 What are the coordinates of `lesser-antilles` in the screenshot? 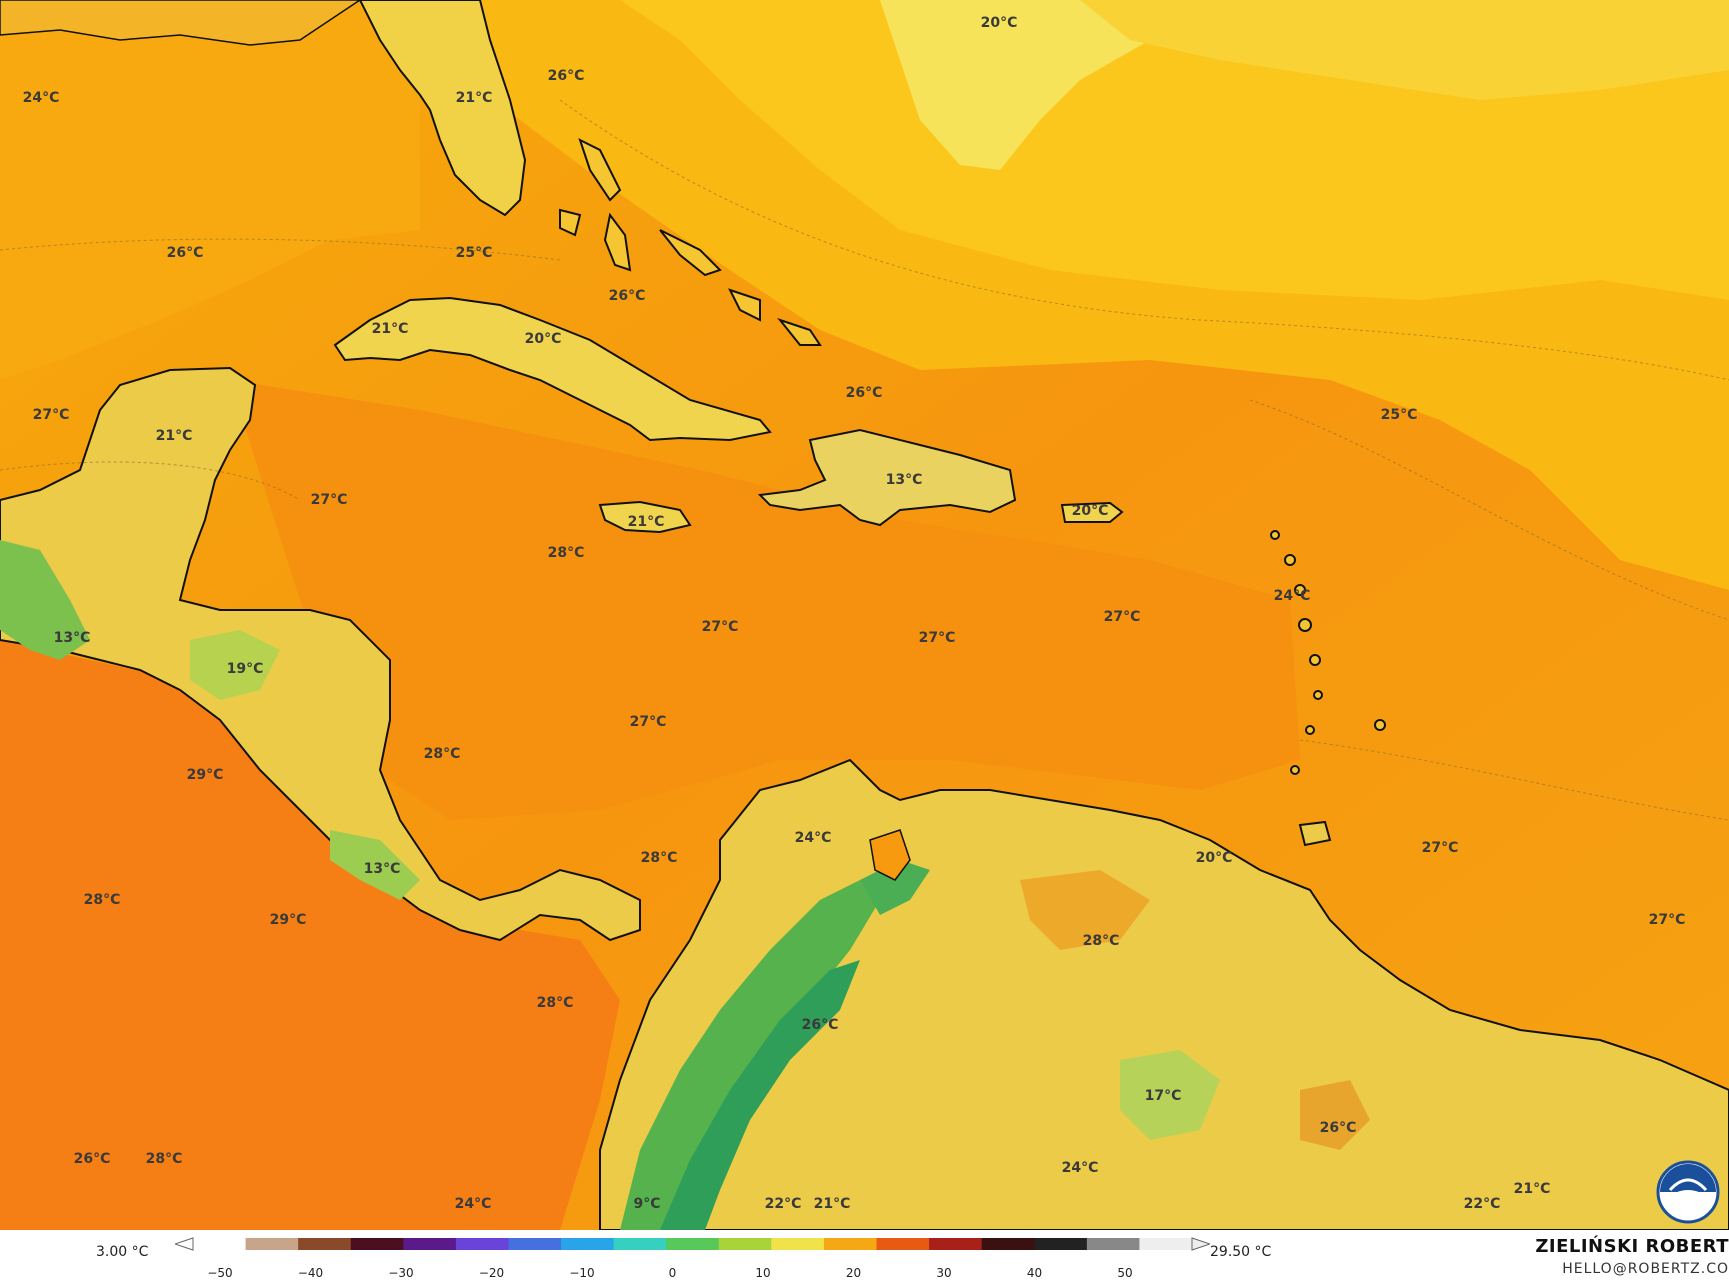 It's located at (1328, 652).